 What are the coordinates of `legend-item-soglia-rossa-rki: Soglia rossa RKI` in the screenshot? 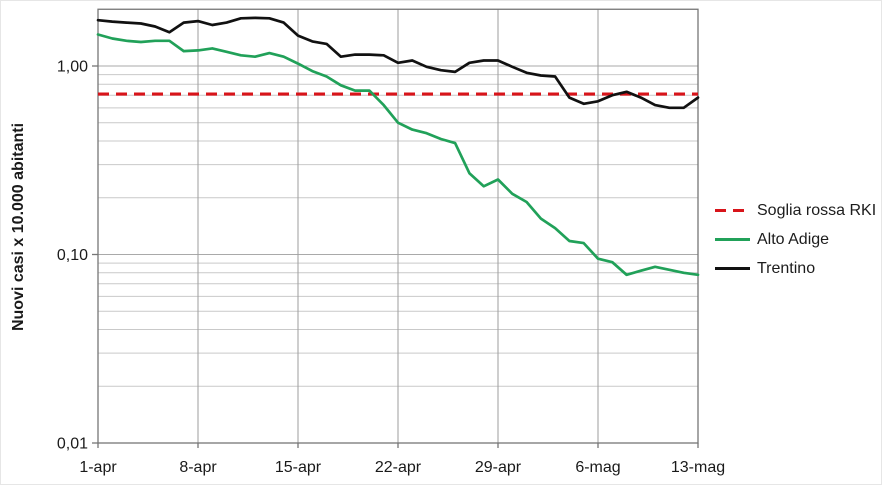 It's located at (798, 210).